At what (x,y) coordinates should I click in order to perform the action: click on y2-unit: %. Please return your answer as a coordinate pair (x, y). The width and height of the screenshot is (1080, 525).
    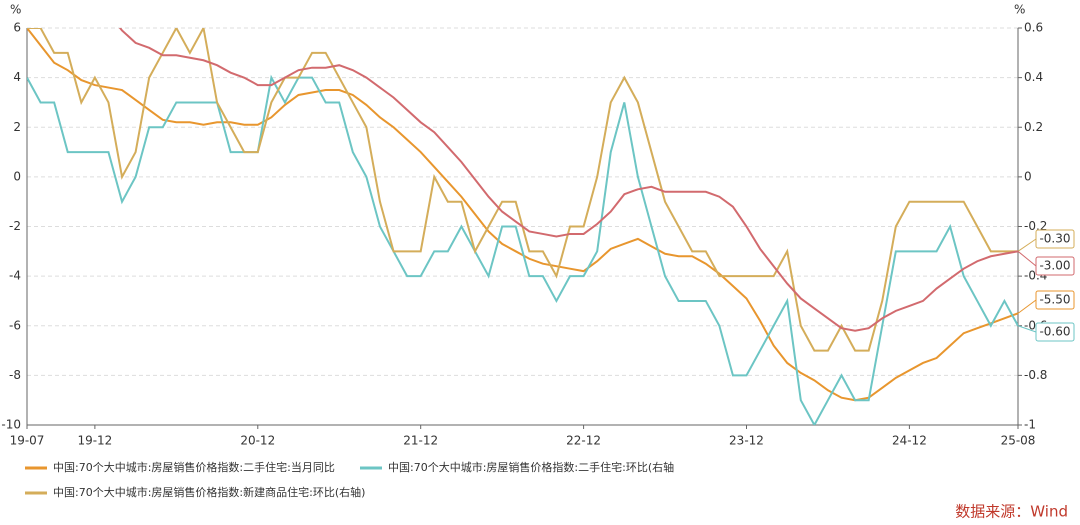
    Looking at the image, I should click on (1019, 10).